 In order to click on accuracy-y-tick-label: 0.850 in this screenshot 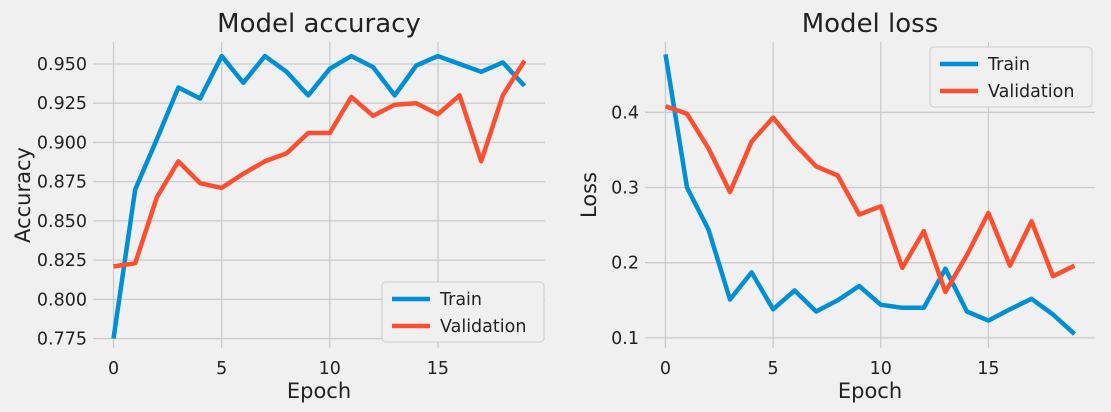, I will do `click(62, 222)`.